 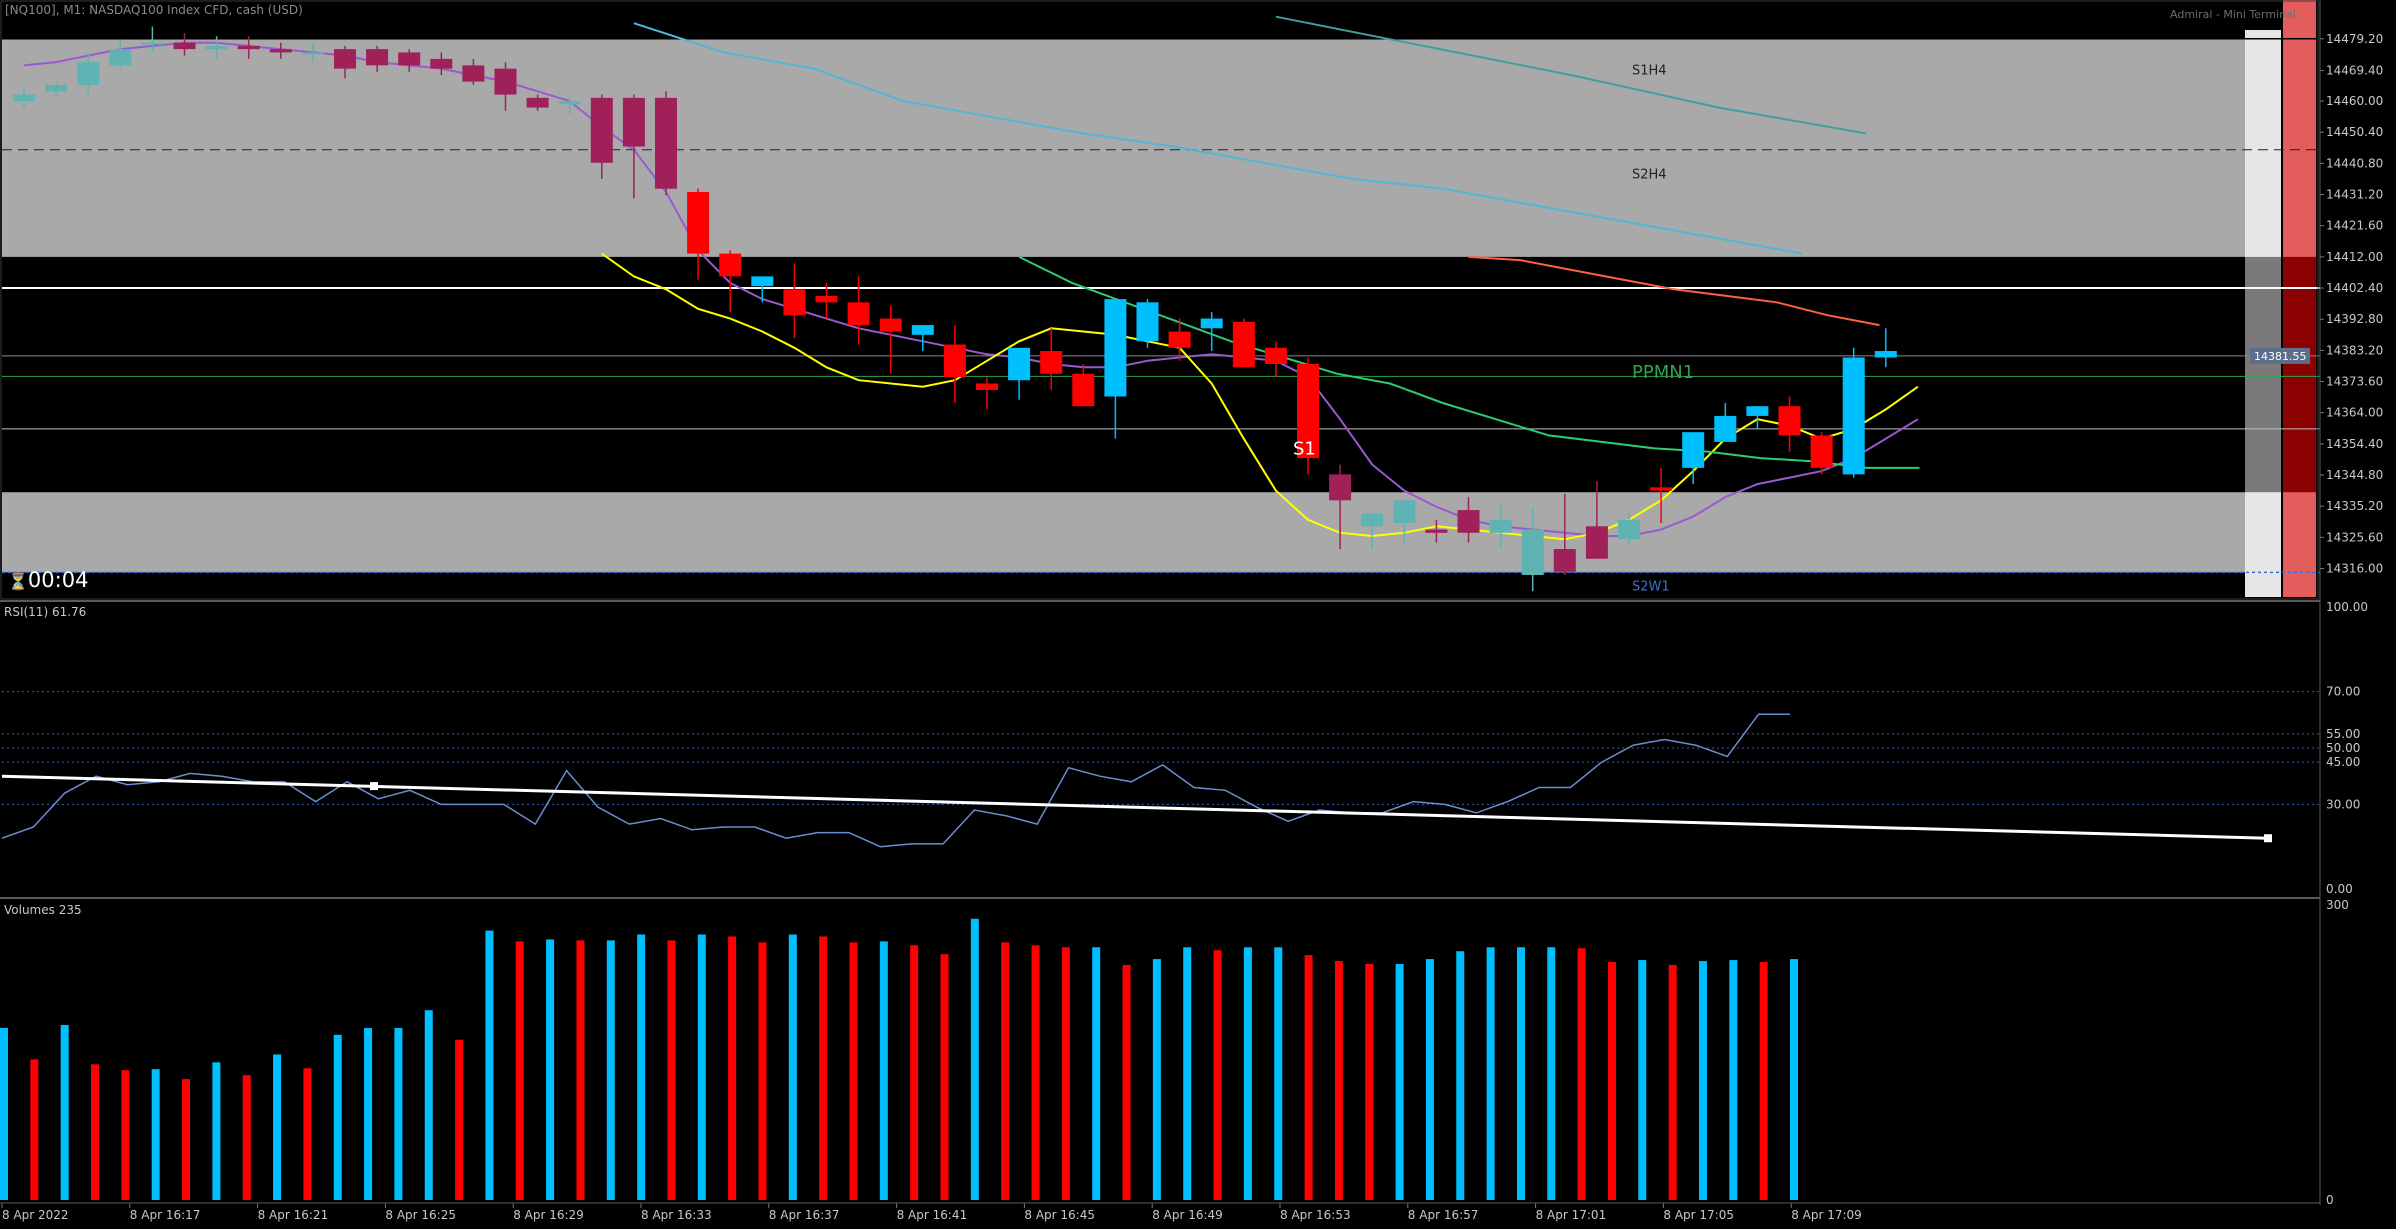 I want to click on label-ppmn1: PPMN1, so click(x=1663, y=372).